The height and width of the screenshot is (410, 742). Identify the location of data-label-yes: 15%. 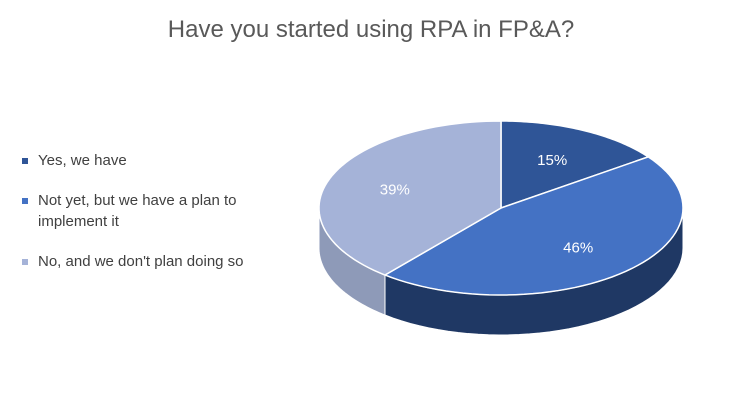
(552, 160).